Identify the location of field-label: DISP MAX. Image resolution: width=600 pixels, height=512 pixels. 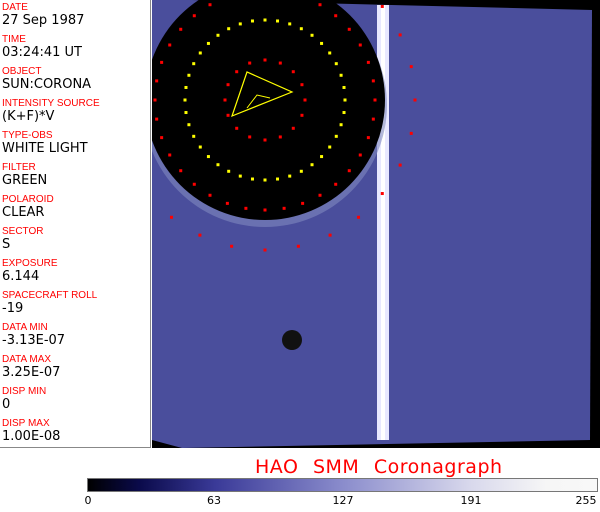
(26, 423).